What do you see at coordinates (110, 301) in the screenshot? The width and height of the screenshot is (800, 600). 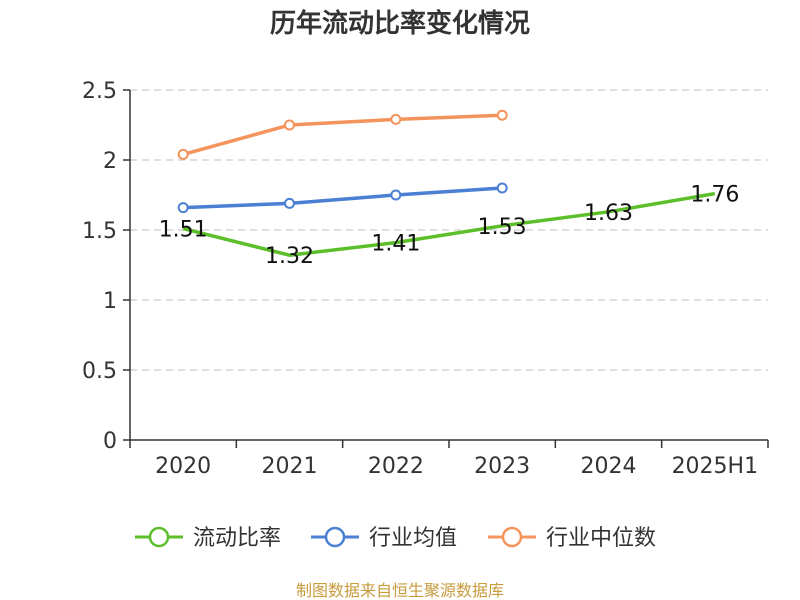 I see `y-tick-label: 1` at bounding box center [110, 301].